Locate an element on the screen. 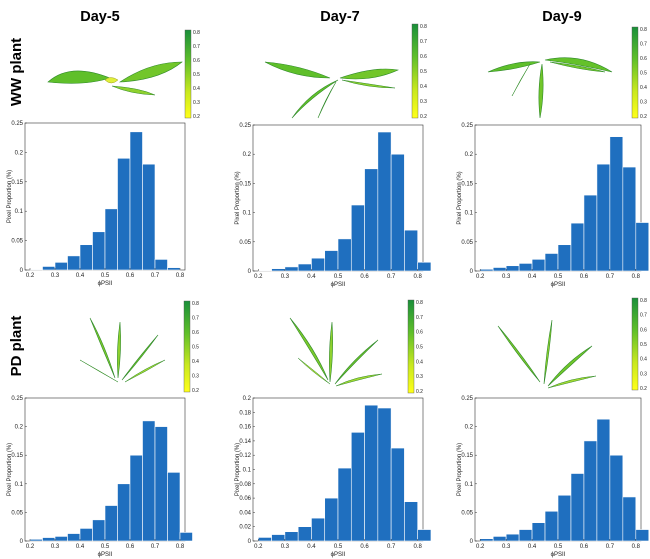  column-title-day5: Day-5 is located at coordinates (100, 17).